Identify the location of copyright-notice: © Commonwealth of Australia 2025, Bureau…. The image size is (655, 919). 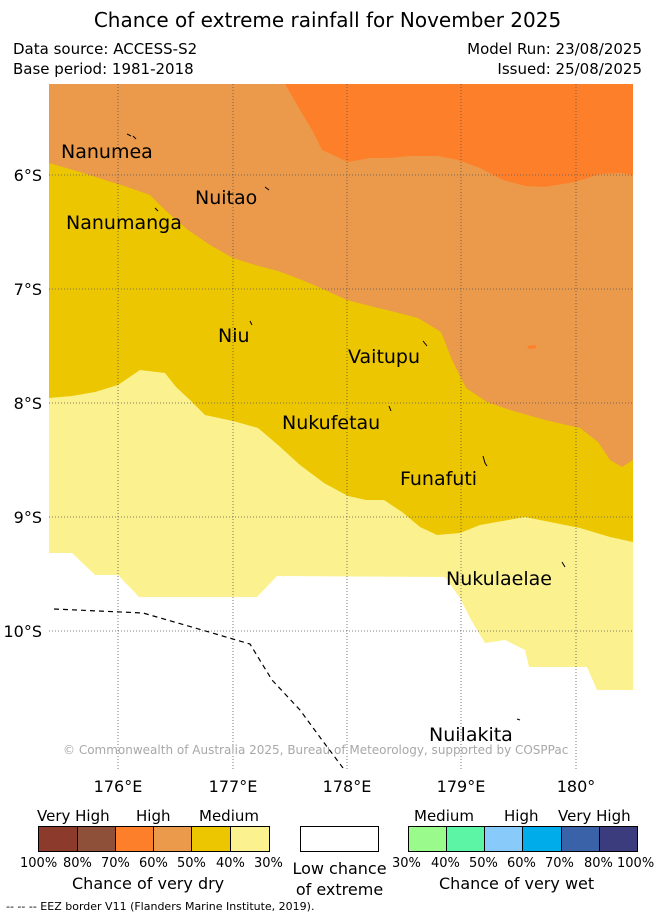
(315, 750).